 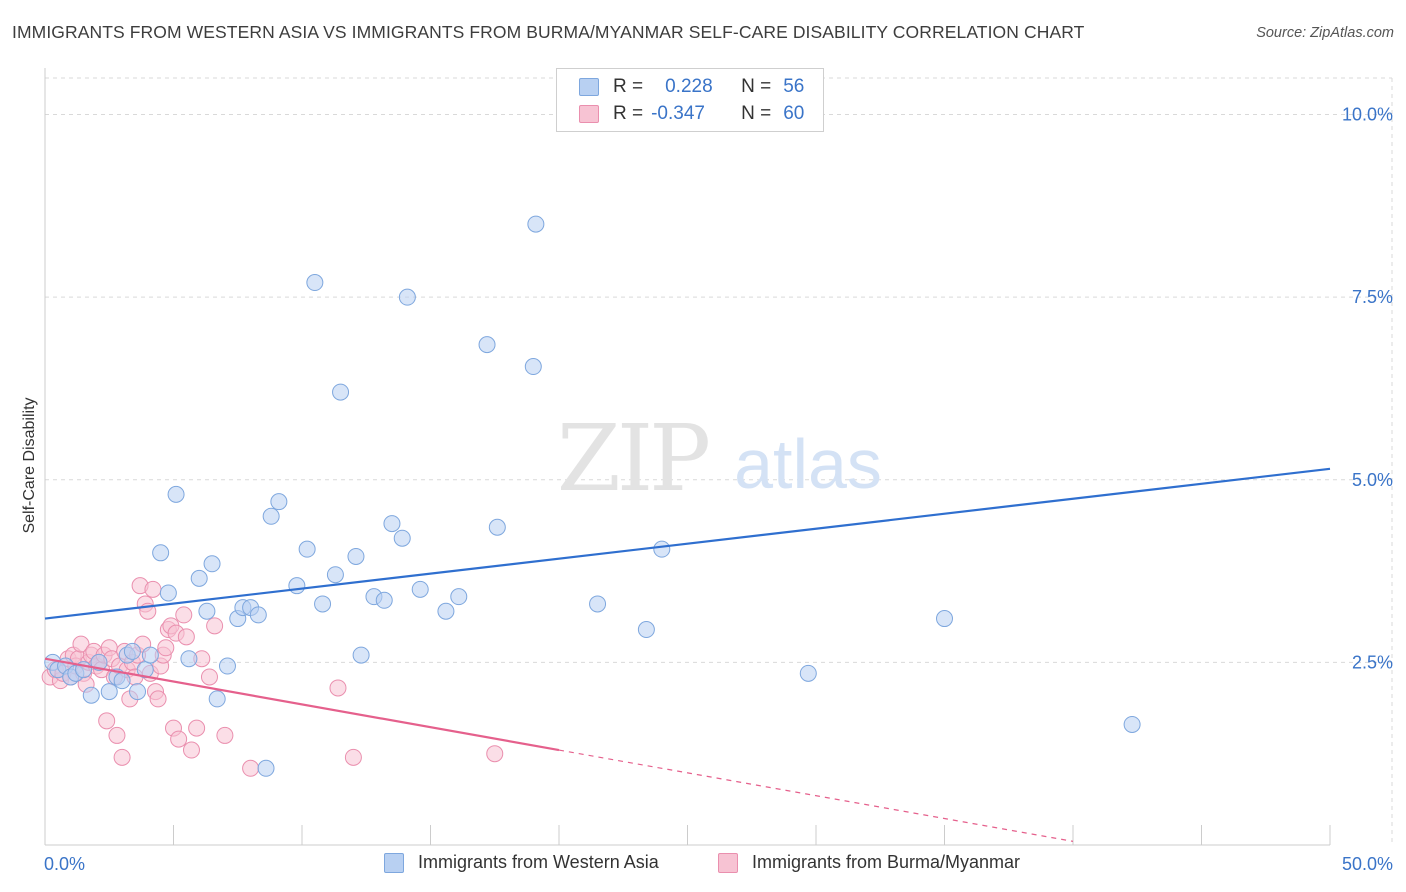 I want to click on y-axis-label: Self-Care Disability, so click(x=29, y=465).